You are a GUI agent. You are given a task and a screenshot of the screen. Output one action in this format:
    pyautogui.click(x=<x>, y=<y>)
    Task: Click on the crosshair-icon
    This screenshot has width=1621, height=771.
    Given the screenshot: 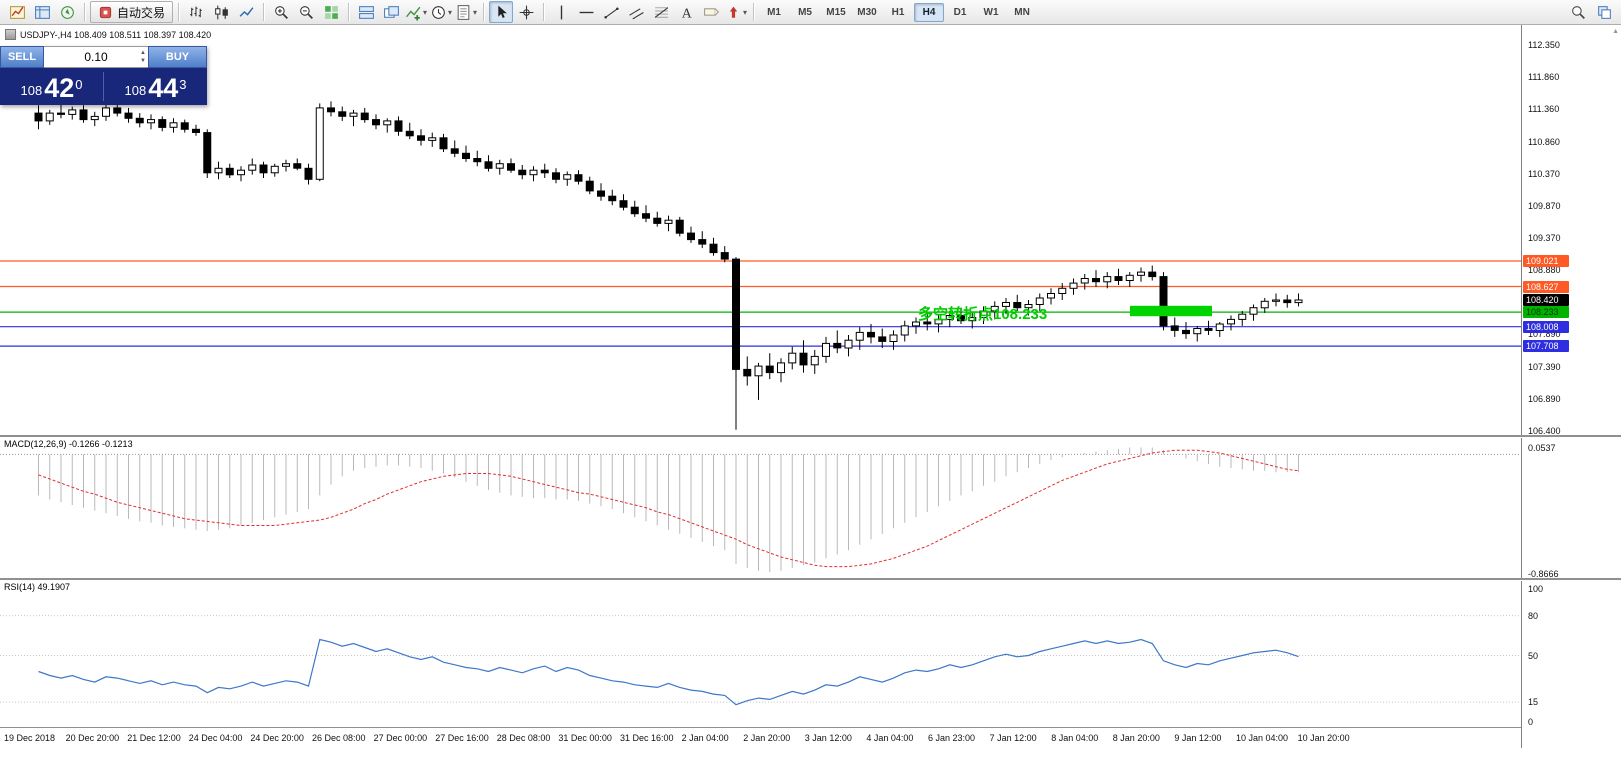 What is the action you would take?
    pyautogui.click(x=526, y=12)
    